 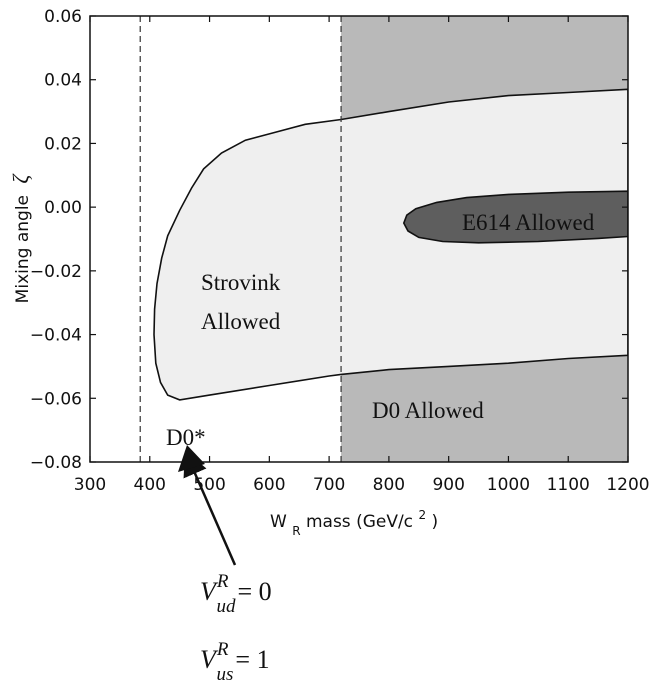 I want to click on x-axis-title-sub: R, so click(x=296, y=531).